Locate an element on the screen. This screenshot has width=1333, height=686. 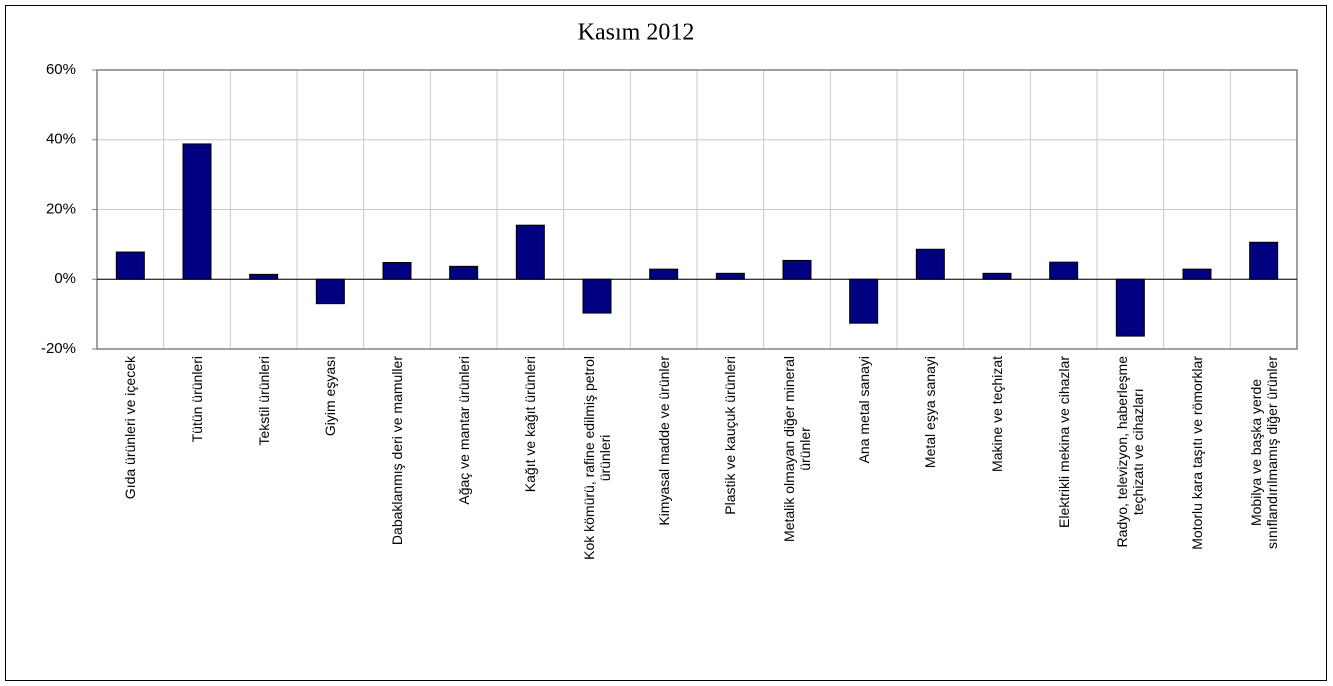
x-tick-label: Giyim eşyası is located at coordinates (330, 396).